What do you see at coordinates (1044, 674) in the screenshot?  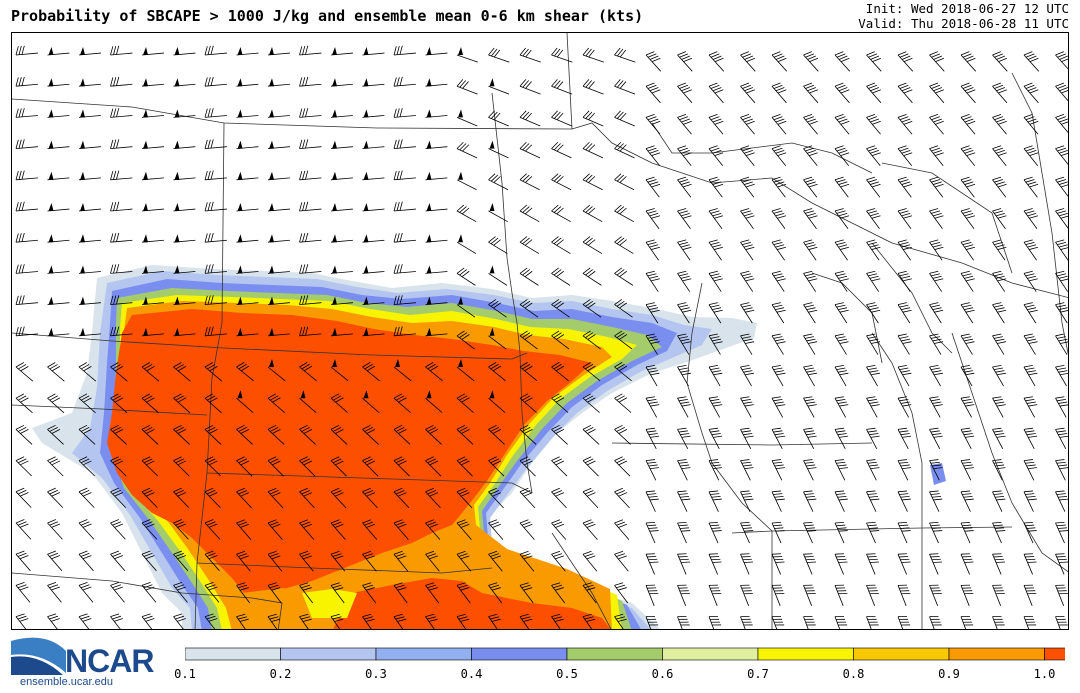 I see `colorbar-tick-label: 1.0` at bounding box center [1044, 674].